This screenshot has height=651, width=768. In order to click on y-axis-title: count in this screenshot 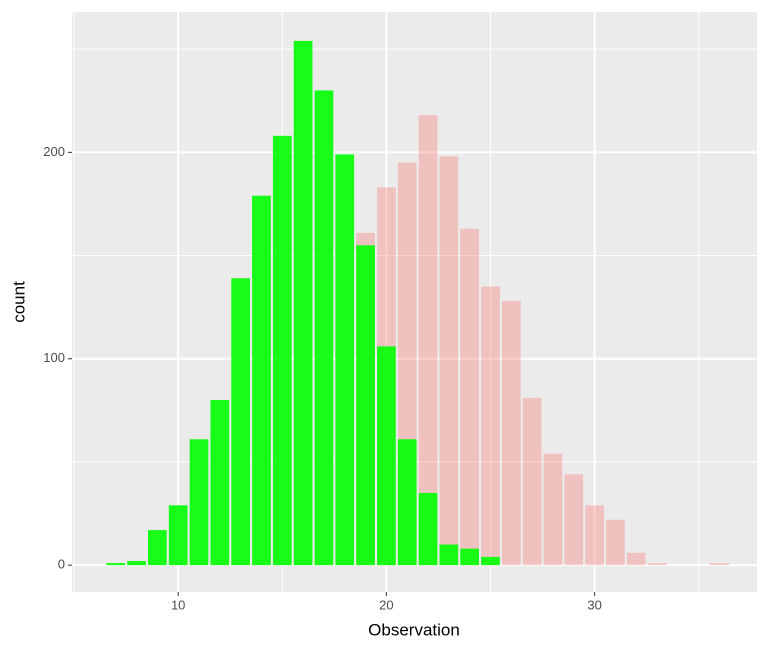, I will do `click(18, 302)`.